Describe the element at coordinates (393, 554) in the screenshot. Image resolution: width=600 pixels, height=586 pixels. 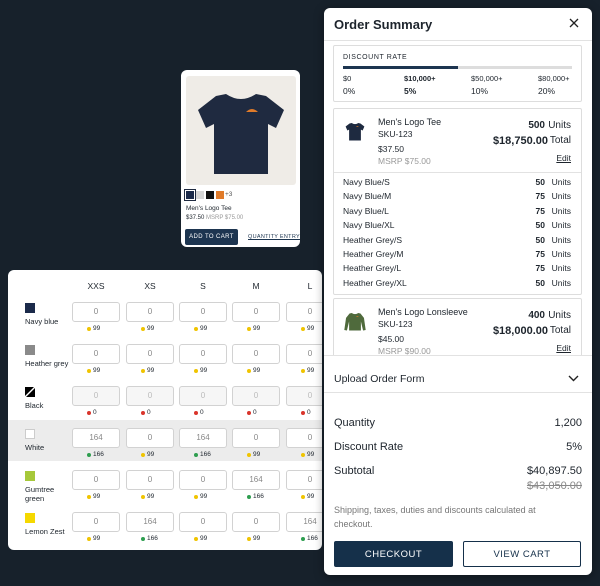
I see `checkout-button: CHECKOUT` at that location.